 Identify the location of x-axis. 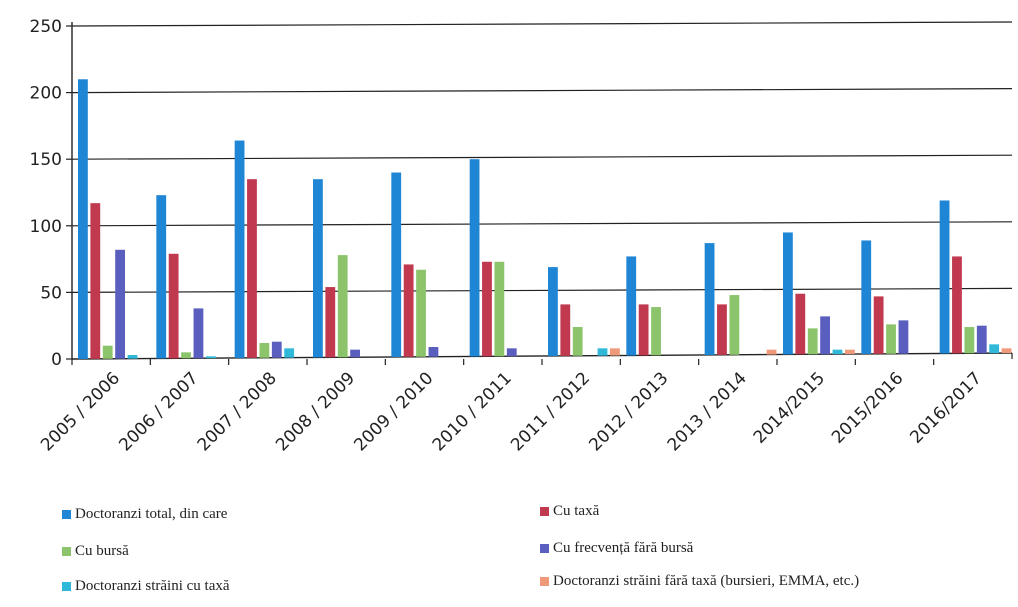
(542, 356).